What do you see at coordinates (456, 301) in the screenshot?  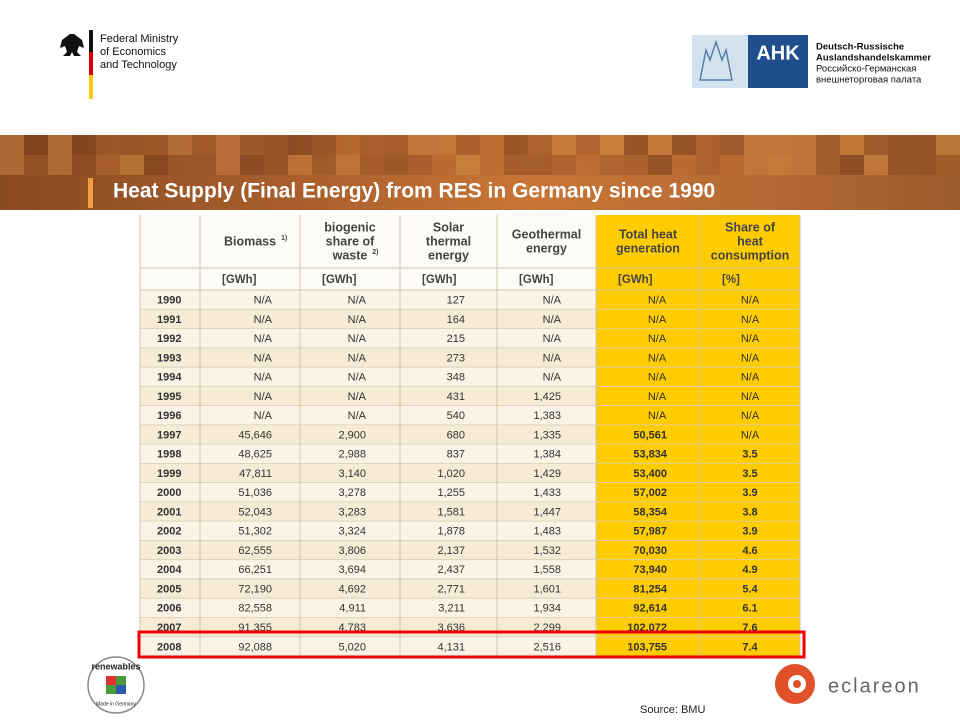 I see `table-cell: 127` at bounding box center [456, 301].